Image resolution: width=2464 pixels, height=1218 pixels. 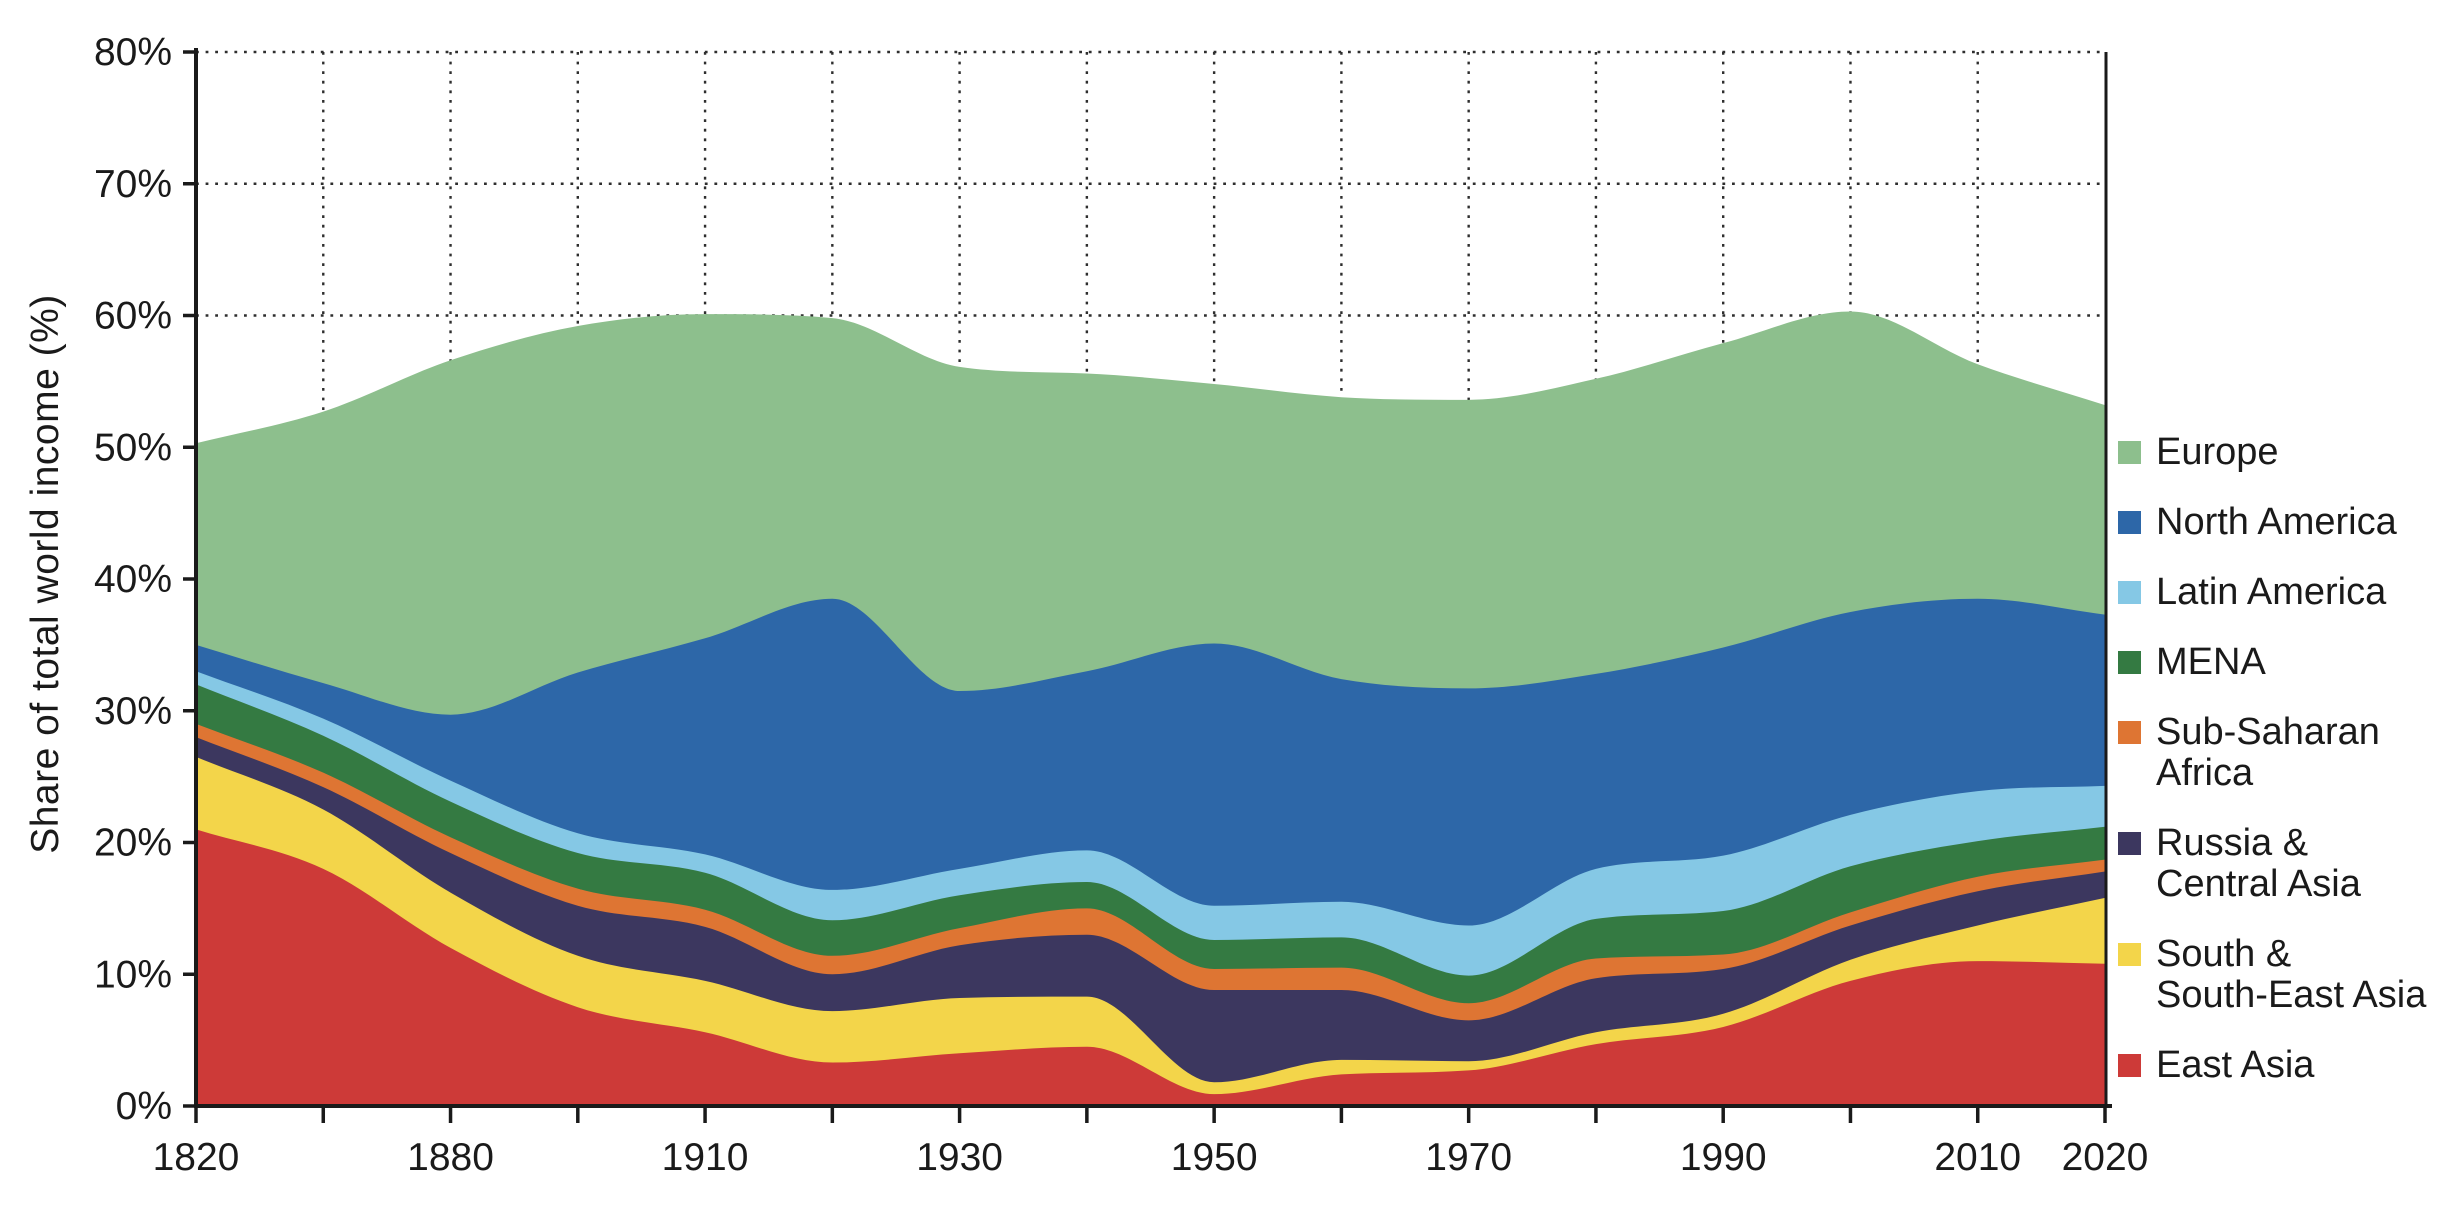 What do you see at coordinates (133, 974) in the screenshot?
I see `y-tick-label-10: 10%` at bounding box center [133, 974].